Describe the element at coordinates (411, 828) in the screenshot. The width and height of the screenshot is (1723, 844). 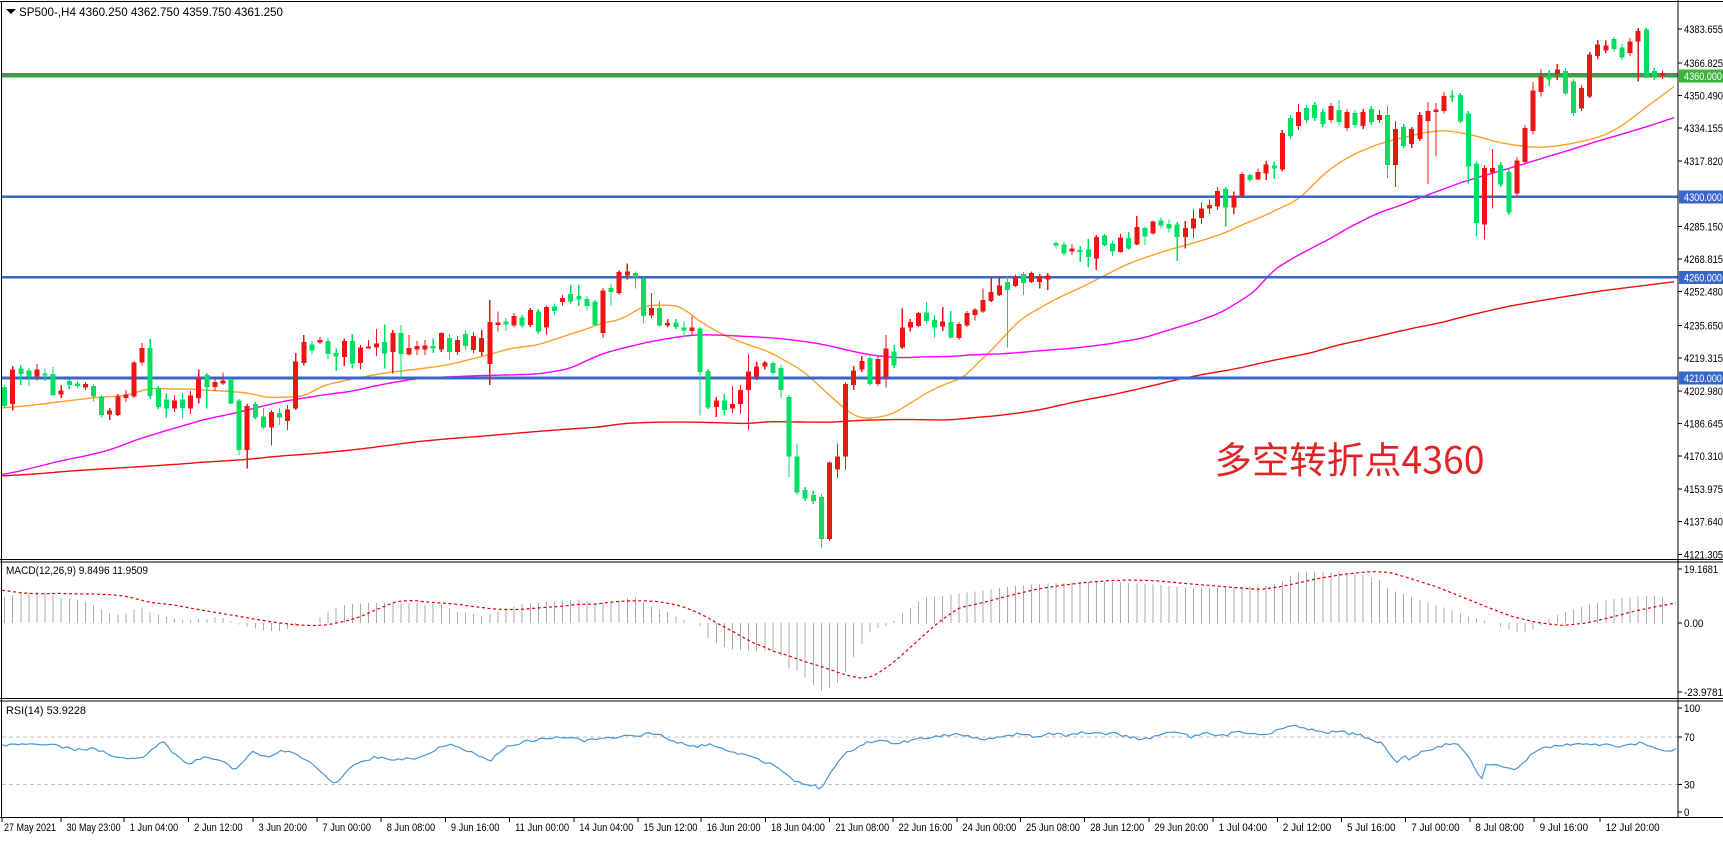
I see `svg-text: 8 Jun 08:00` at that location.